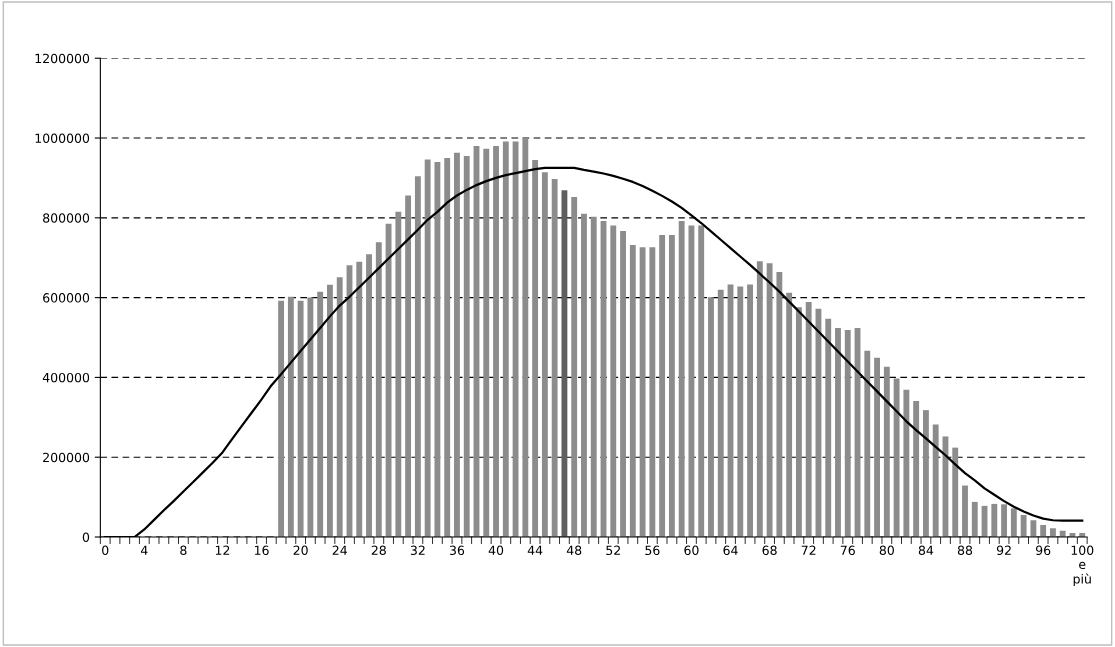  What do you see at coordinates (66, 218) in the screenshot?
I see `y-tick-label: 800000` at bounding box center [66, 218].